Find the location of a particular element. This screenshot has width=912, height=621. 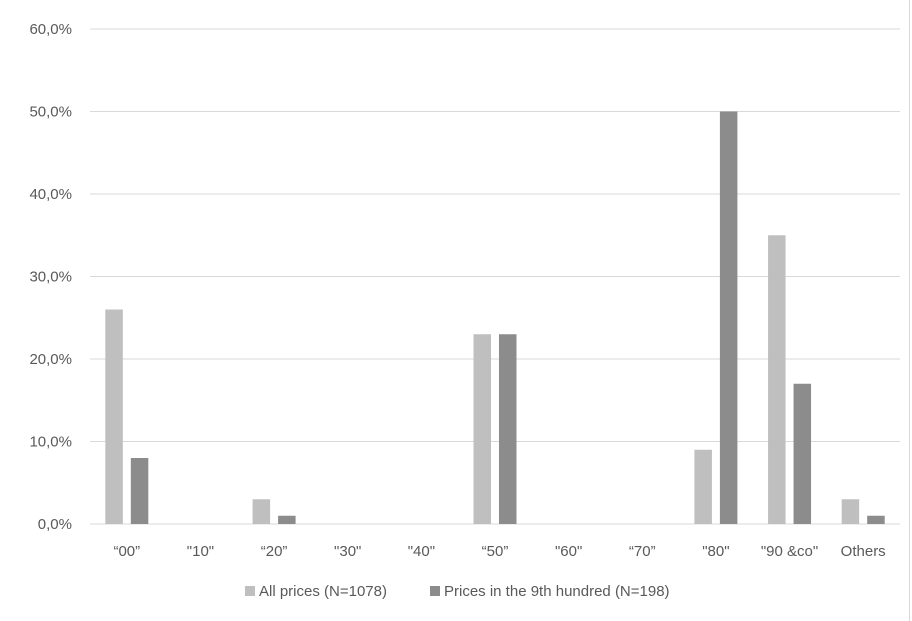

y-tick-label: 40,0% is located at coordinates (50, 194).